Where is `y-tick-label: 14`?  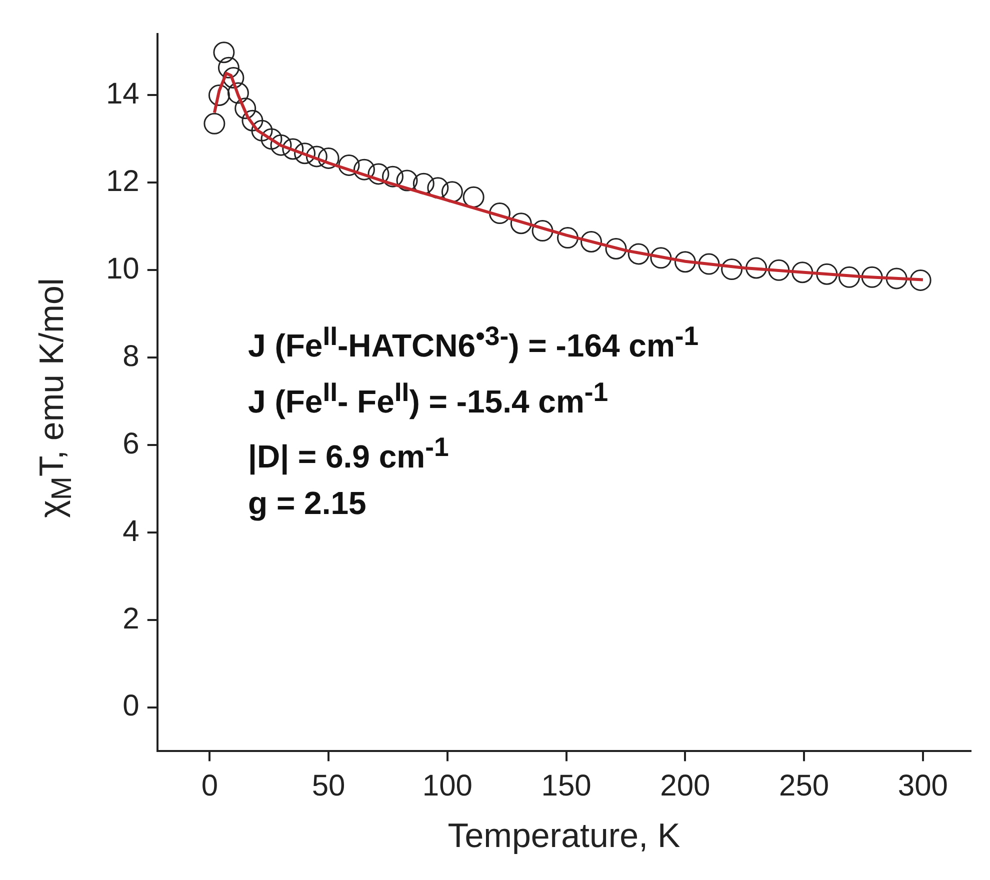 y-tick-label: 14 is located at coordinates (123, 93).